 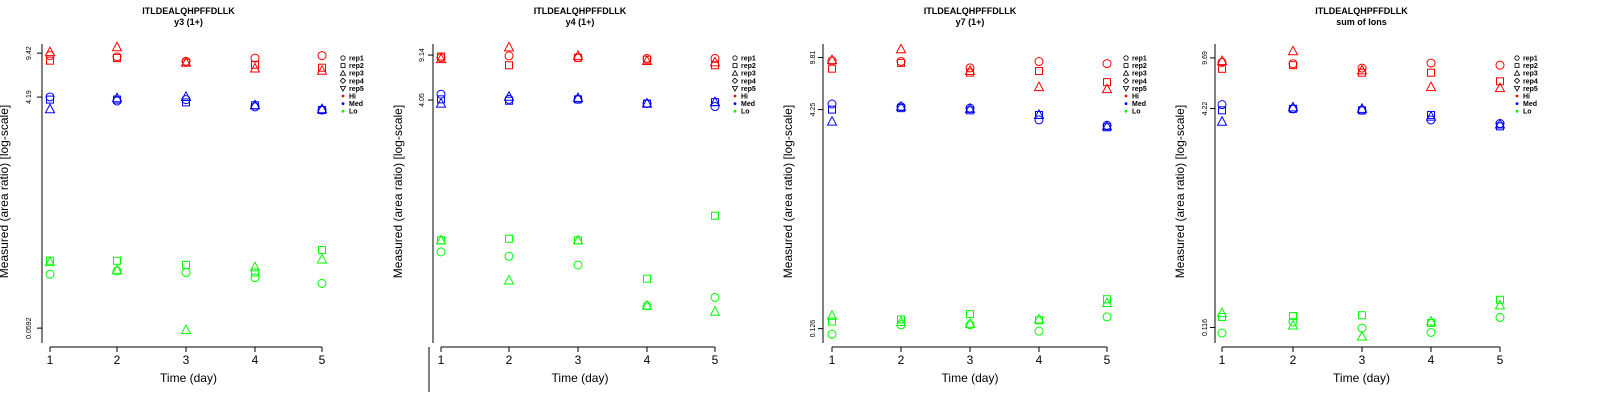 What do you see at coordinates (1205, 58) in the screenshot?
I see `y-tick-label: 9.69` at bounding box center [1205, 58].